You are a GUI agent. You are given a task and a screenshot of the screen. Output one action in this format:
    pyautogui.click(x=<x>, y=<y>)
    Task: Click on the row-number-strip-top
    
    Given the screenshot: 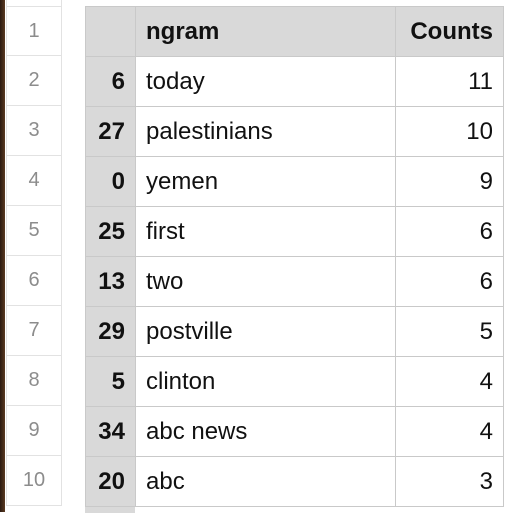 What is the action you would take?
    pyautogui.click(x=34, y=3)
    